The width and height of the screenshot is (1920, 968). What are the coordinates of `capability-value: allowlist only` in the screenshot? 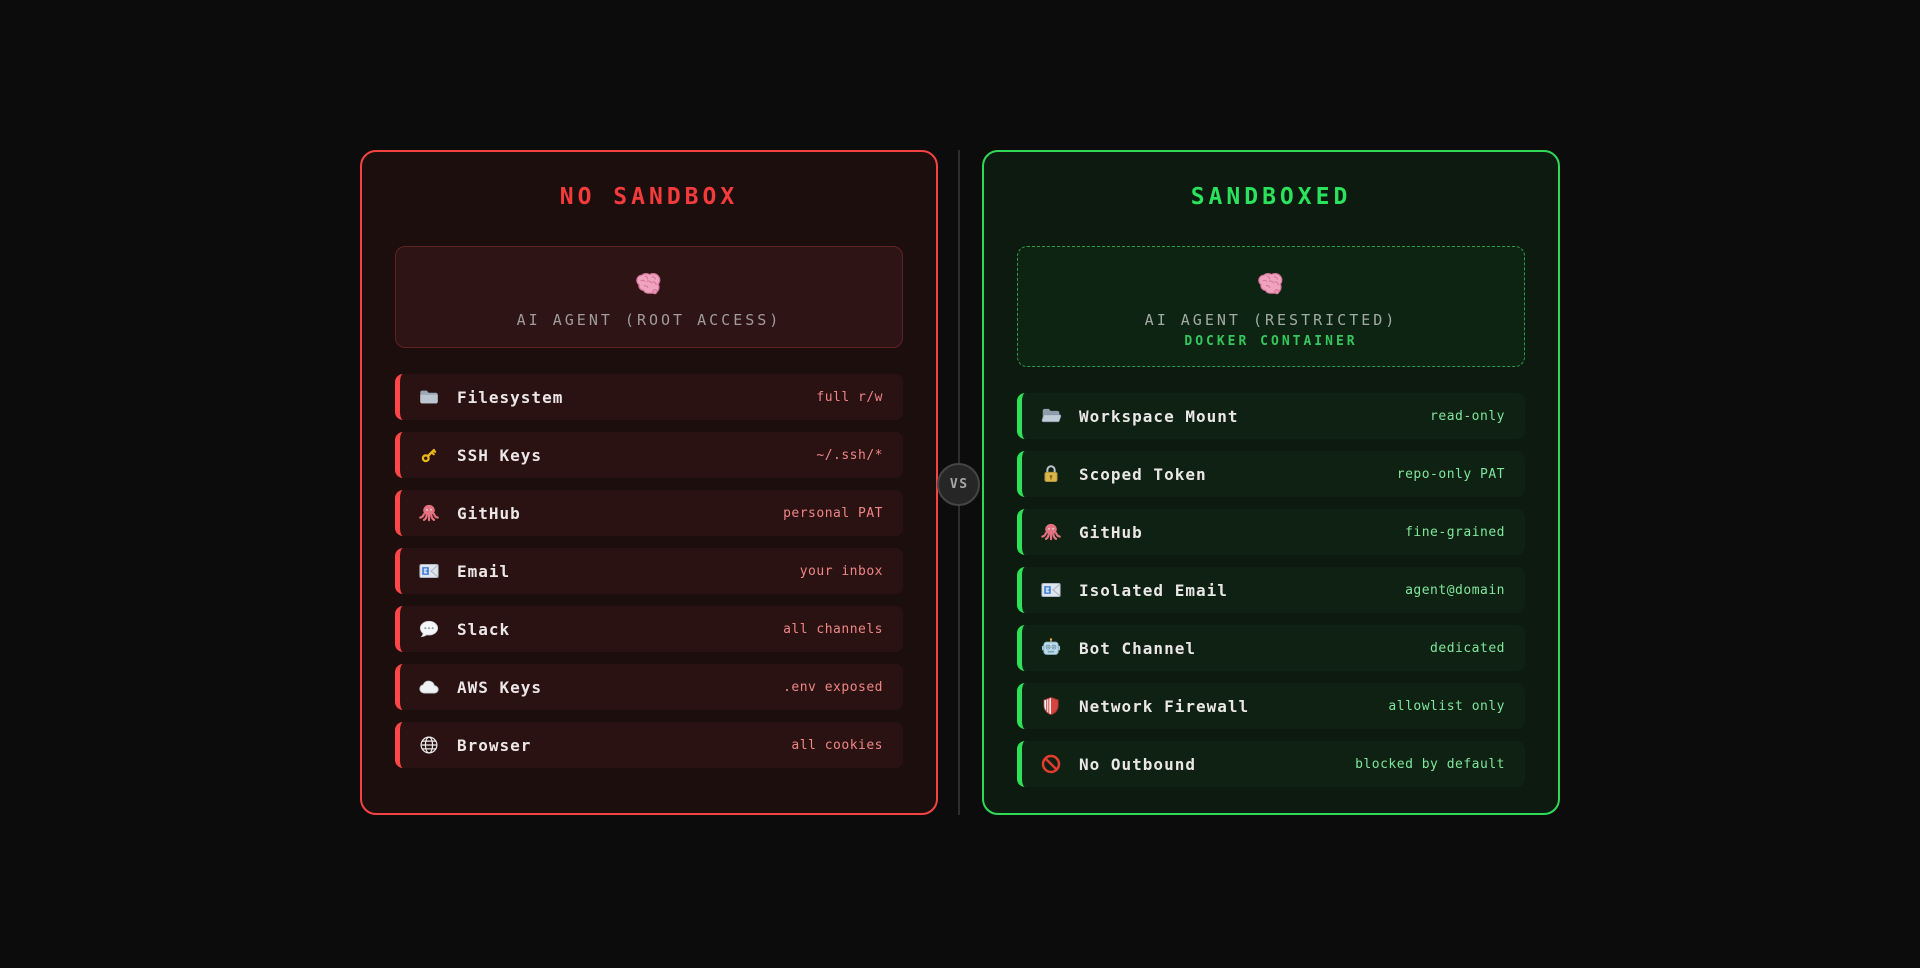 It's located at (1446, 706).